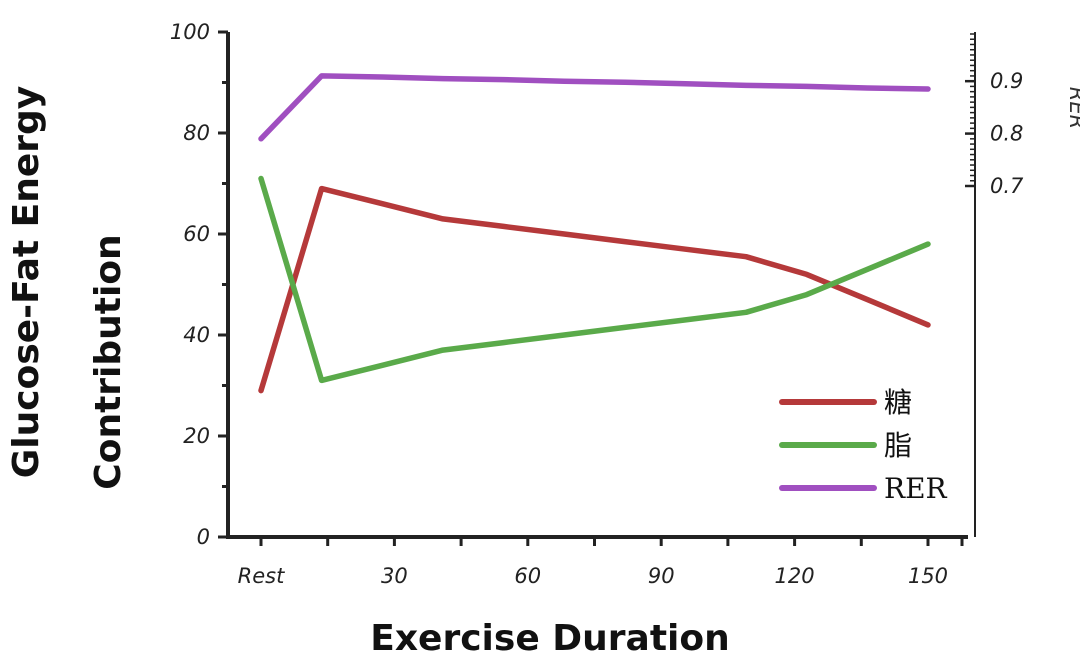  What do you see at coordinates (916, 488) in the screenshot?
I see `legend-label-3: RER` at bounding box center [916, 488].